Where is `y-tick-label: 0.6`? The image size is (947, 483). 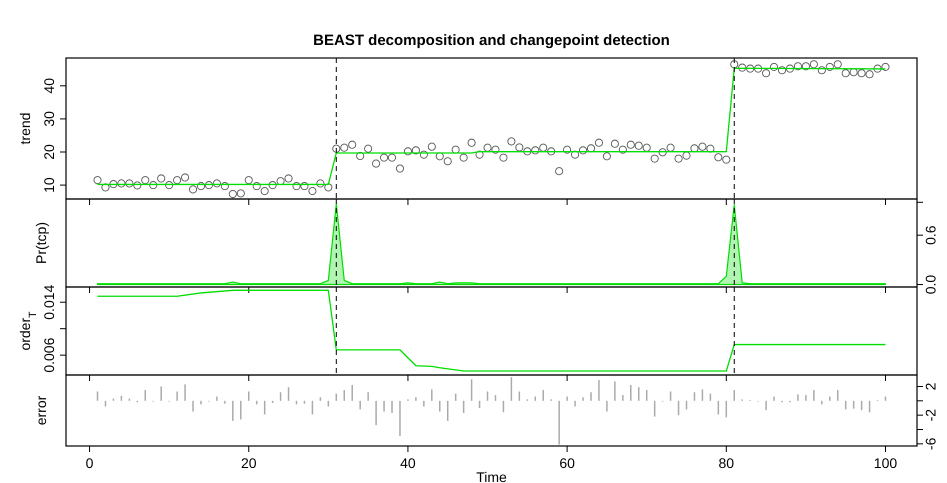 y-tick-label: 0.6 is located at coordinates (930, 235).